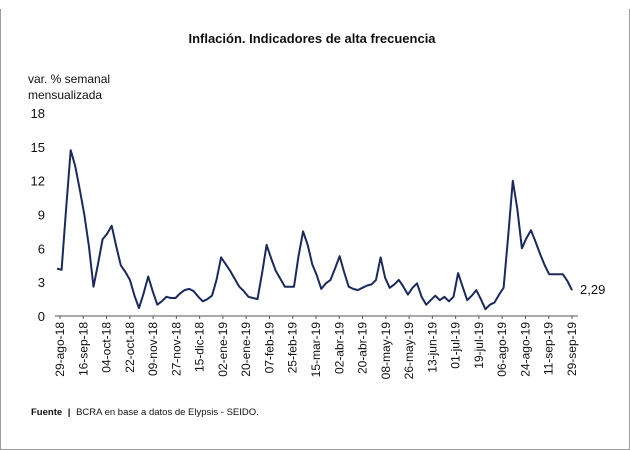  What do you see at coordinates (456, 345) in the screenshot?
I see `x-tick-label: 01-jul-19` at bounding box center [456, 345].